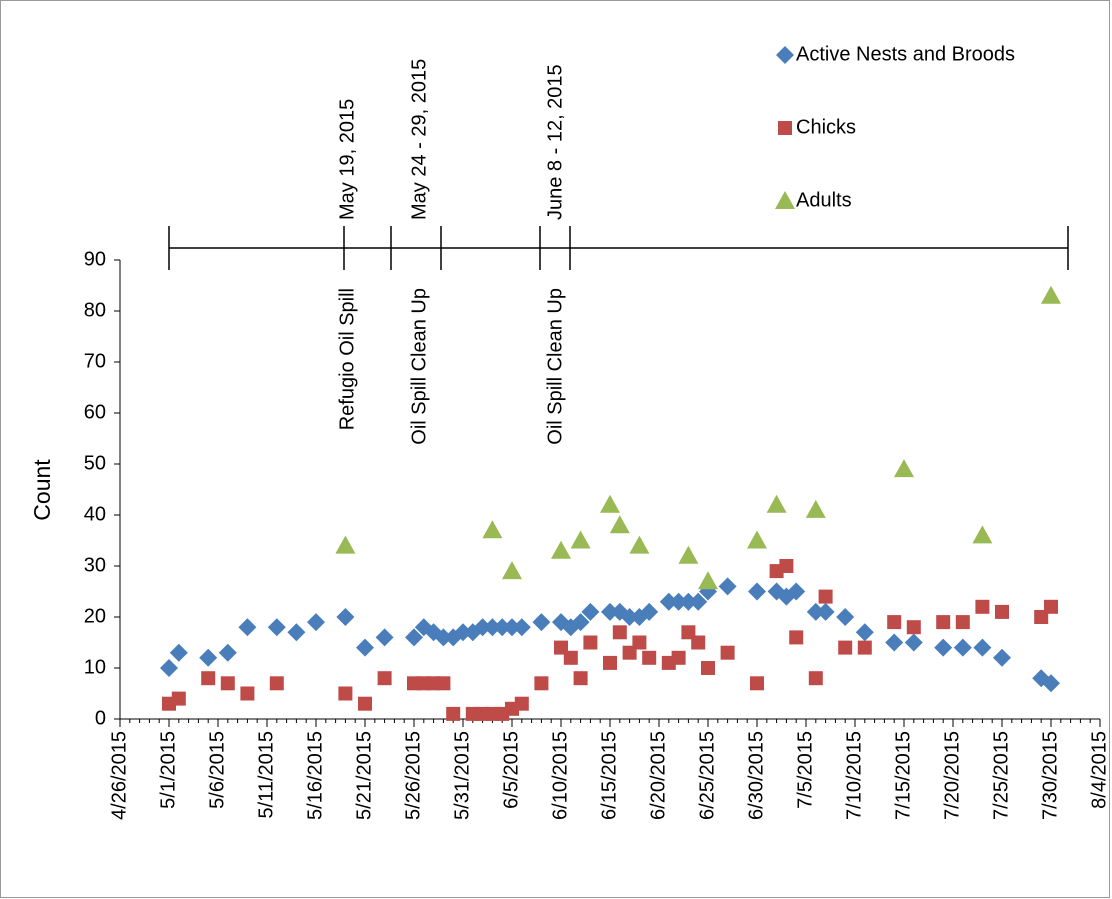 The image size is (1112, 899). Describe the element at coordinates (824, 200) in the screenshot. I see `legend-label: Adults` at that location.